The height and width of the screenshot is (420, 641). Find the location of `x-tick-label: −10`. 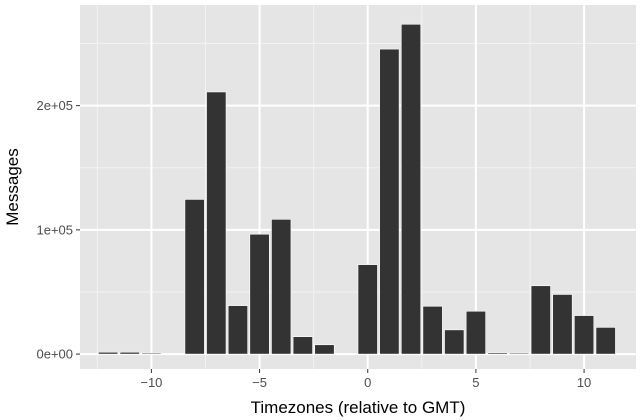

x-tick-label: −10 is located at coordinates (151, 382).